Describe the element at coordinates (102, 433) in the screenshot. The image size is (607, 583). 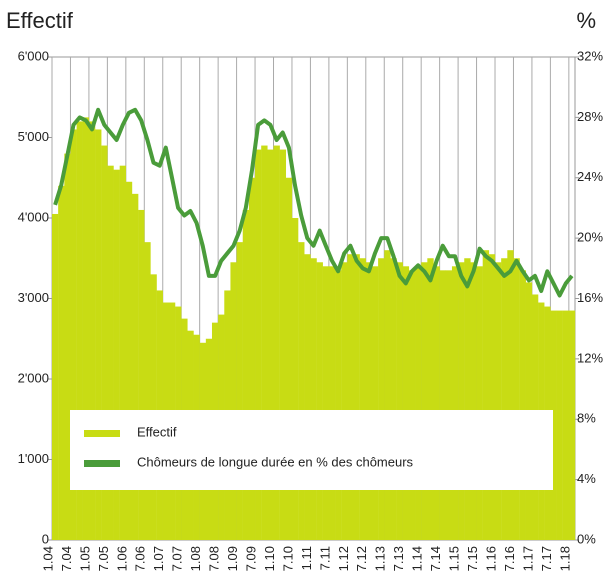
I see `legend-swatch` at that location.